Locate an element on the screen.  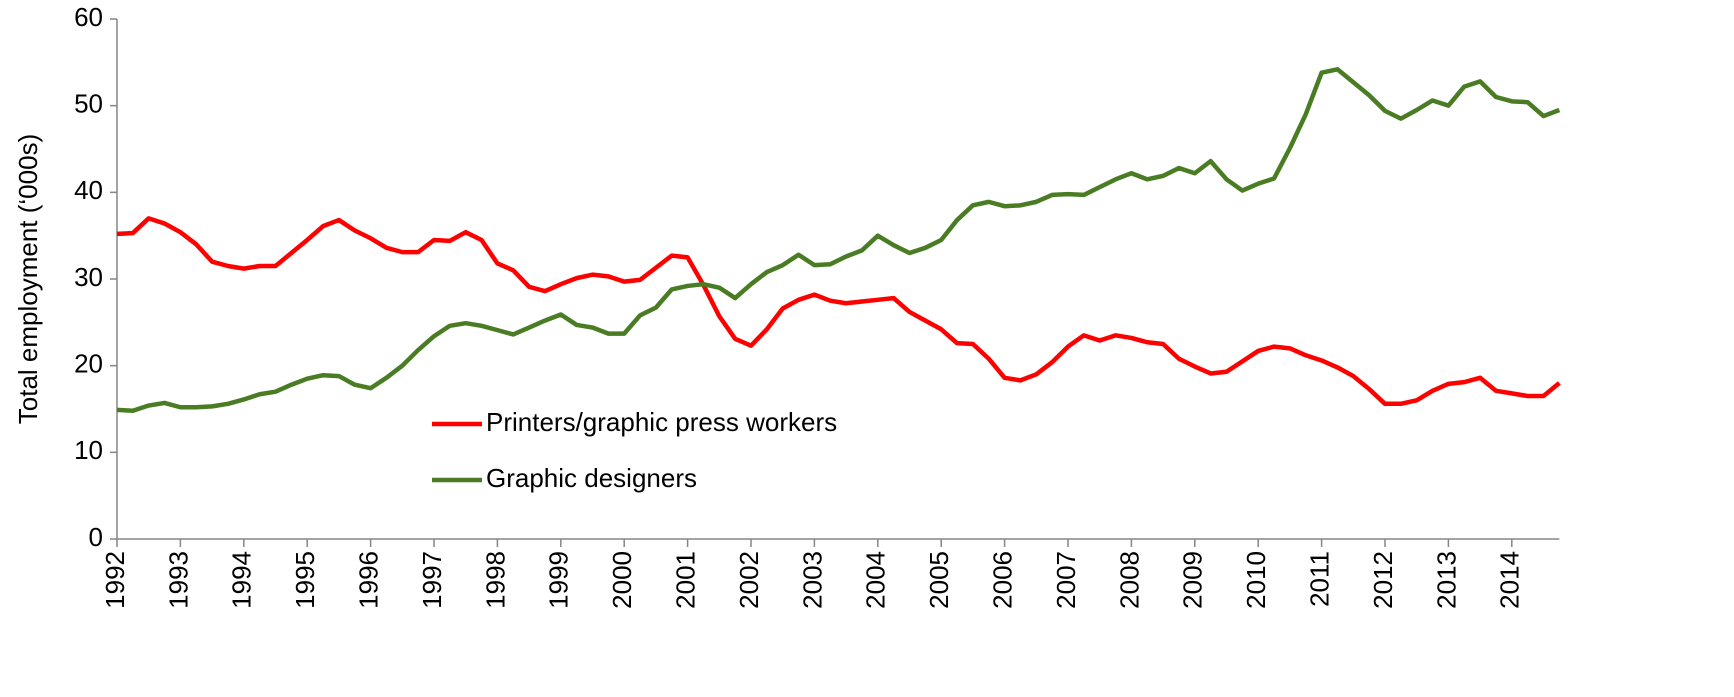
x-tick-label: 2009 is located at coordinates (1193, 580).